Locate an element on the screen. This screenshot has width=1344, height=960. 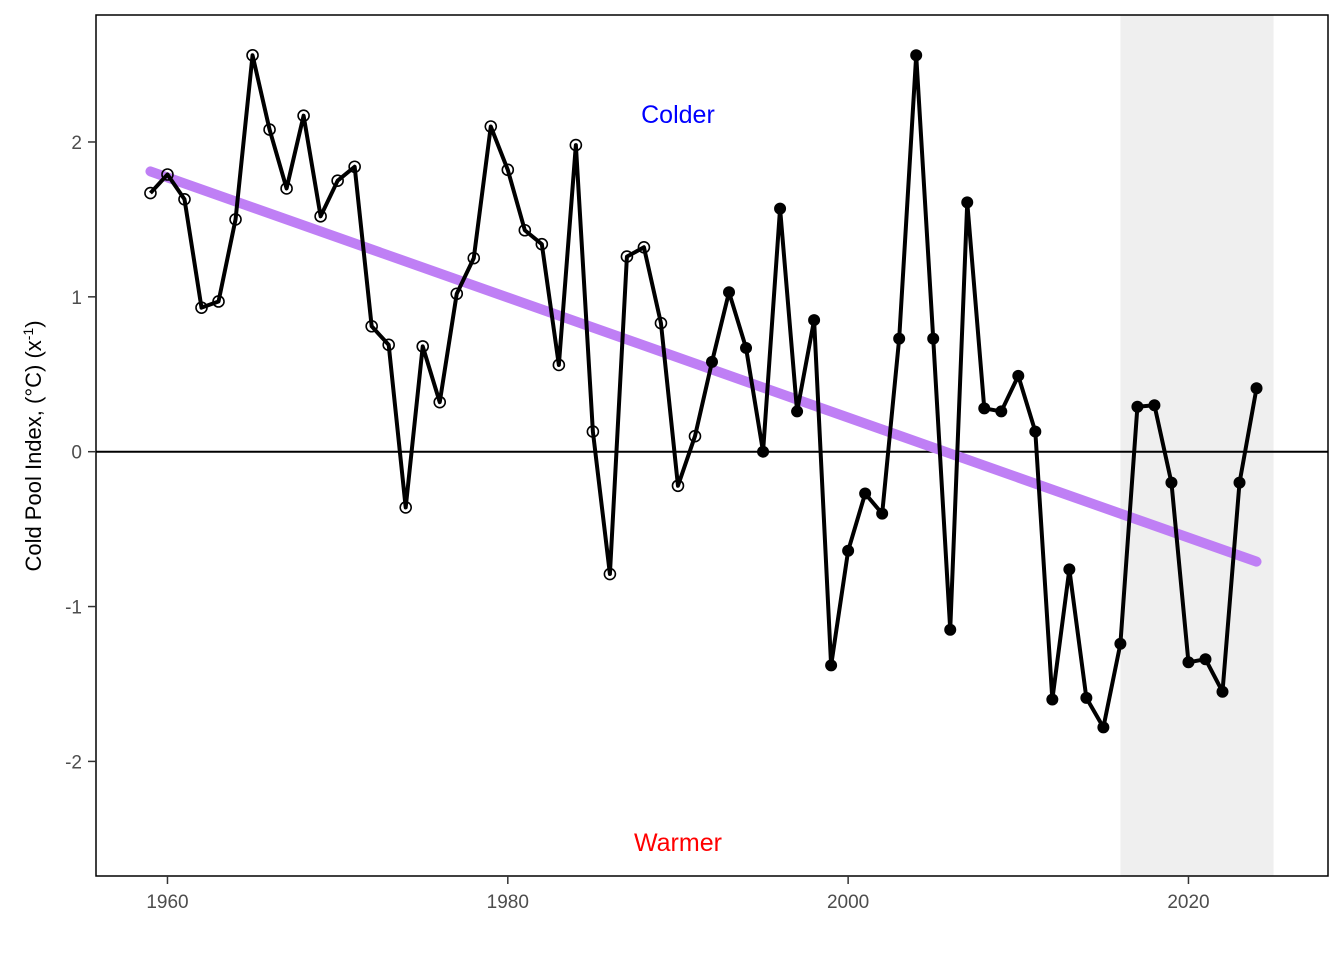
y-tick-label: -2 is located at coordinates (73, 762).